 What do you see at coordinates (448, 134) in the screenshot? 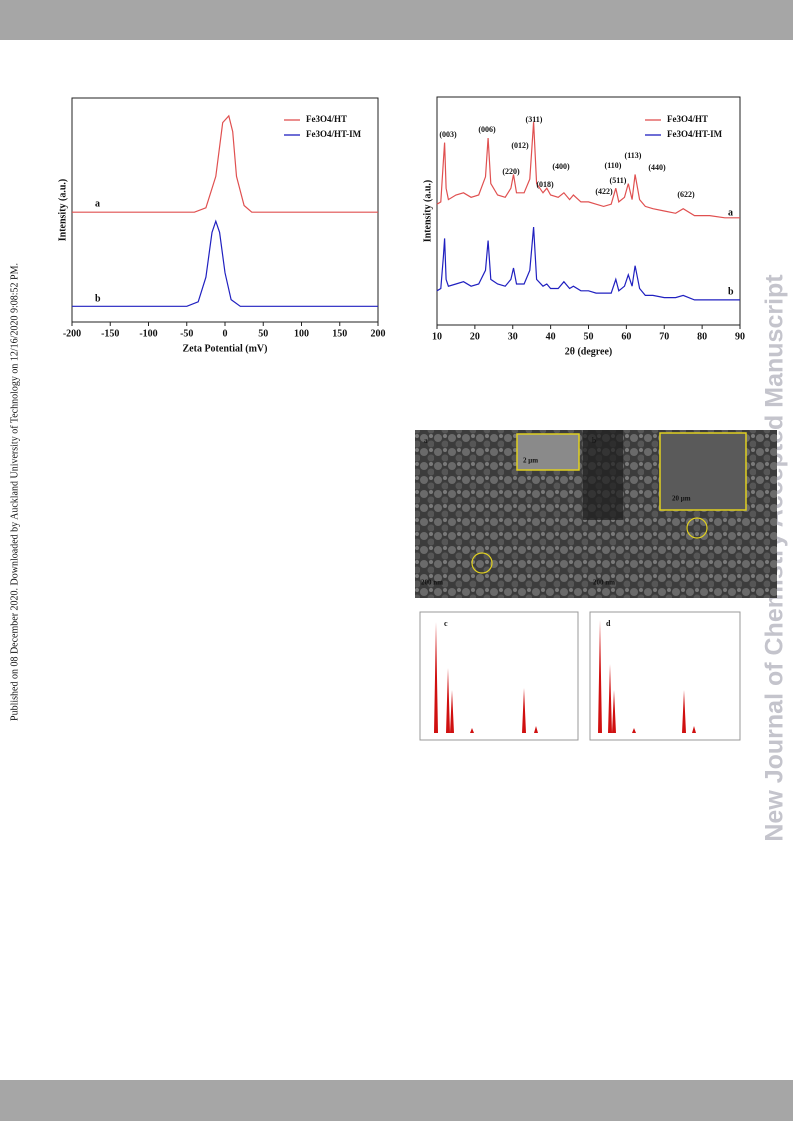
I see `peak-label: (003)` at bounding box center [448, 134].